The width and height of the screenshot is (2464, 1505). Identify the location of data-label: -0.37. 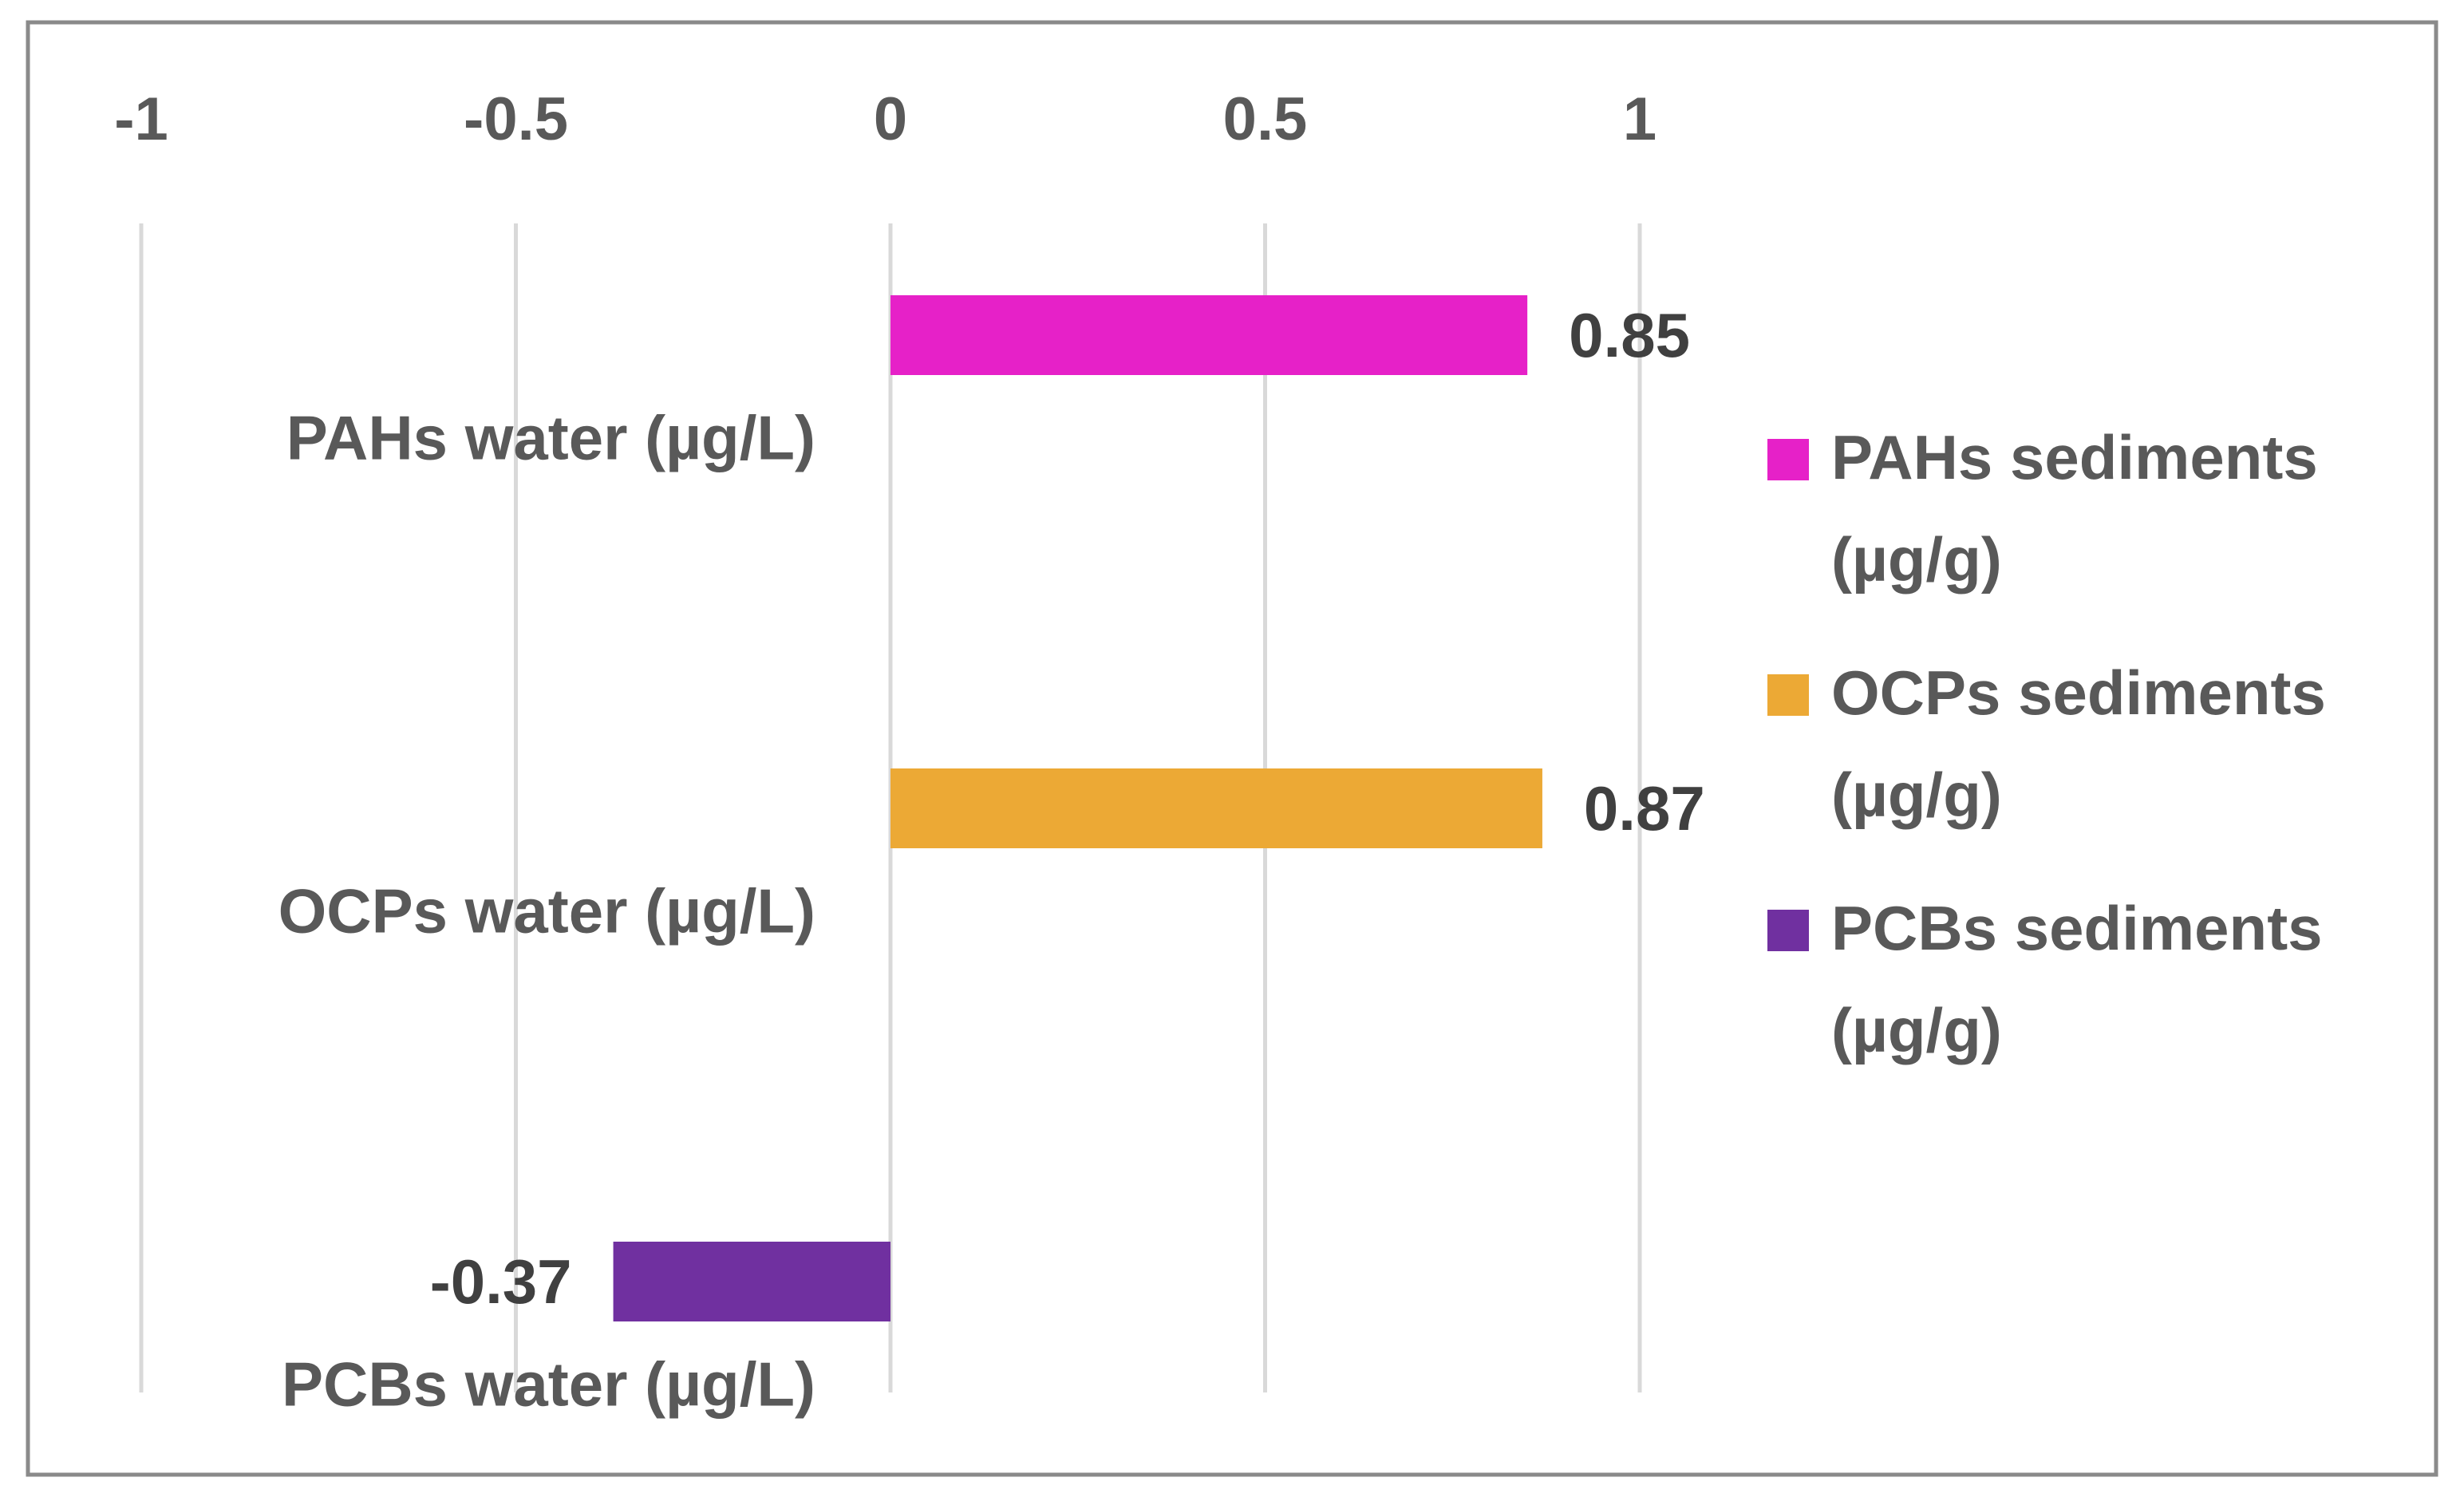
(501, 1282).